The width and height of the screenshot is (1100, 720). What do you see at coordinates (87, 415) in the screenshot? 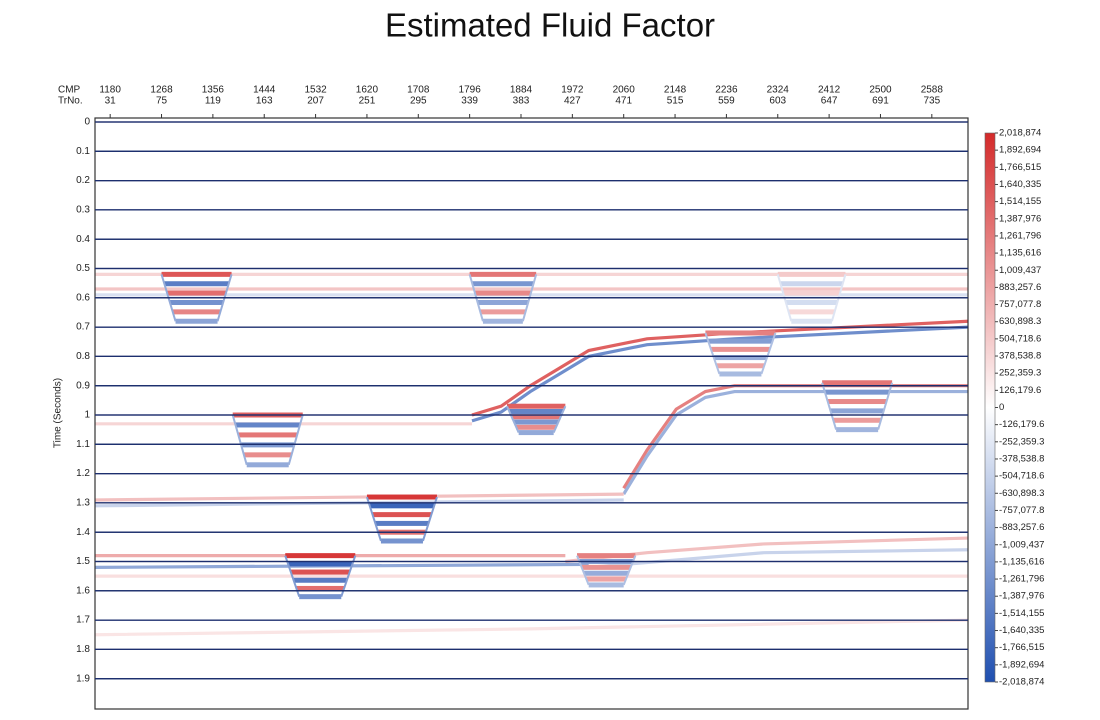
I see `y-tick-label: 1` at bounding box center [87, 415].